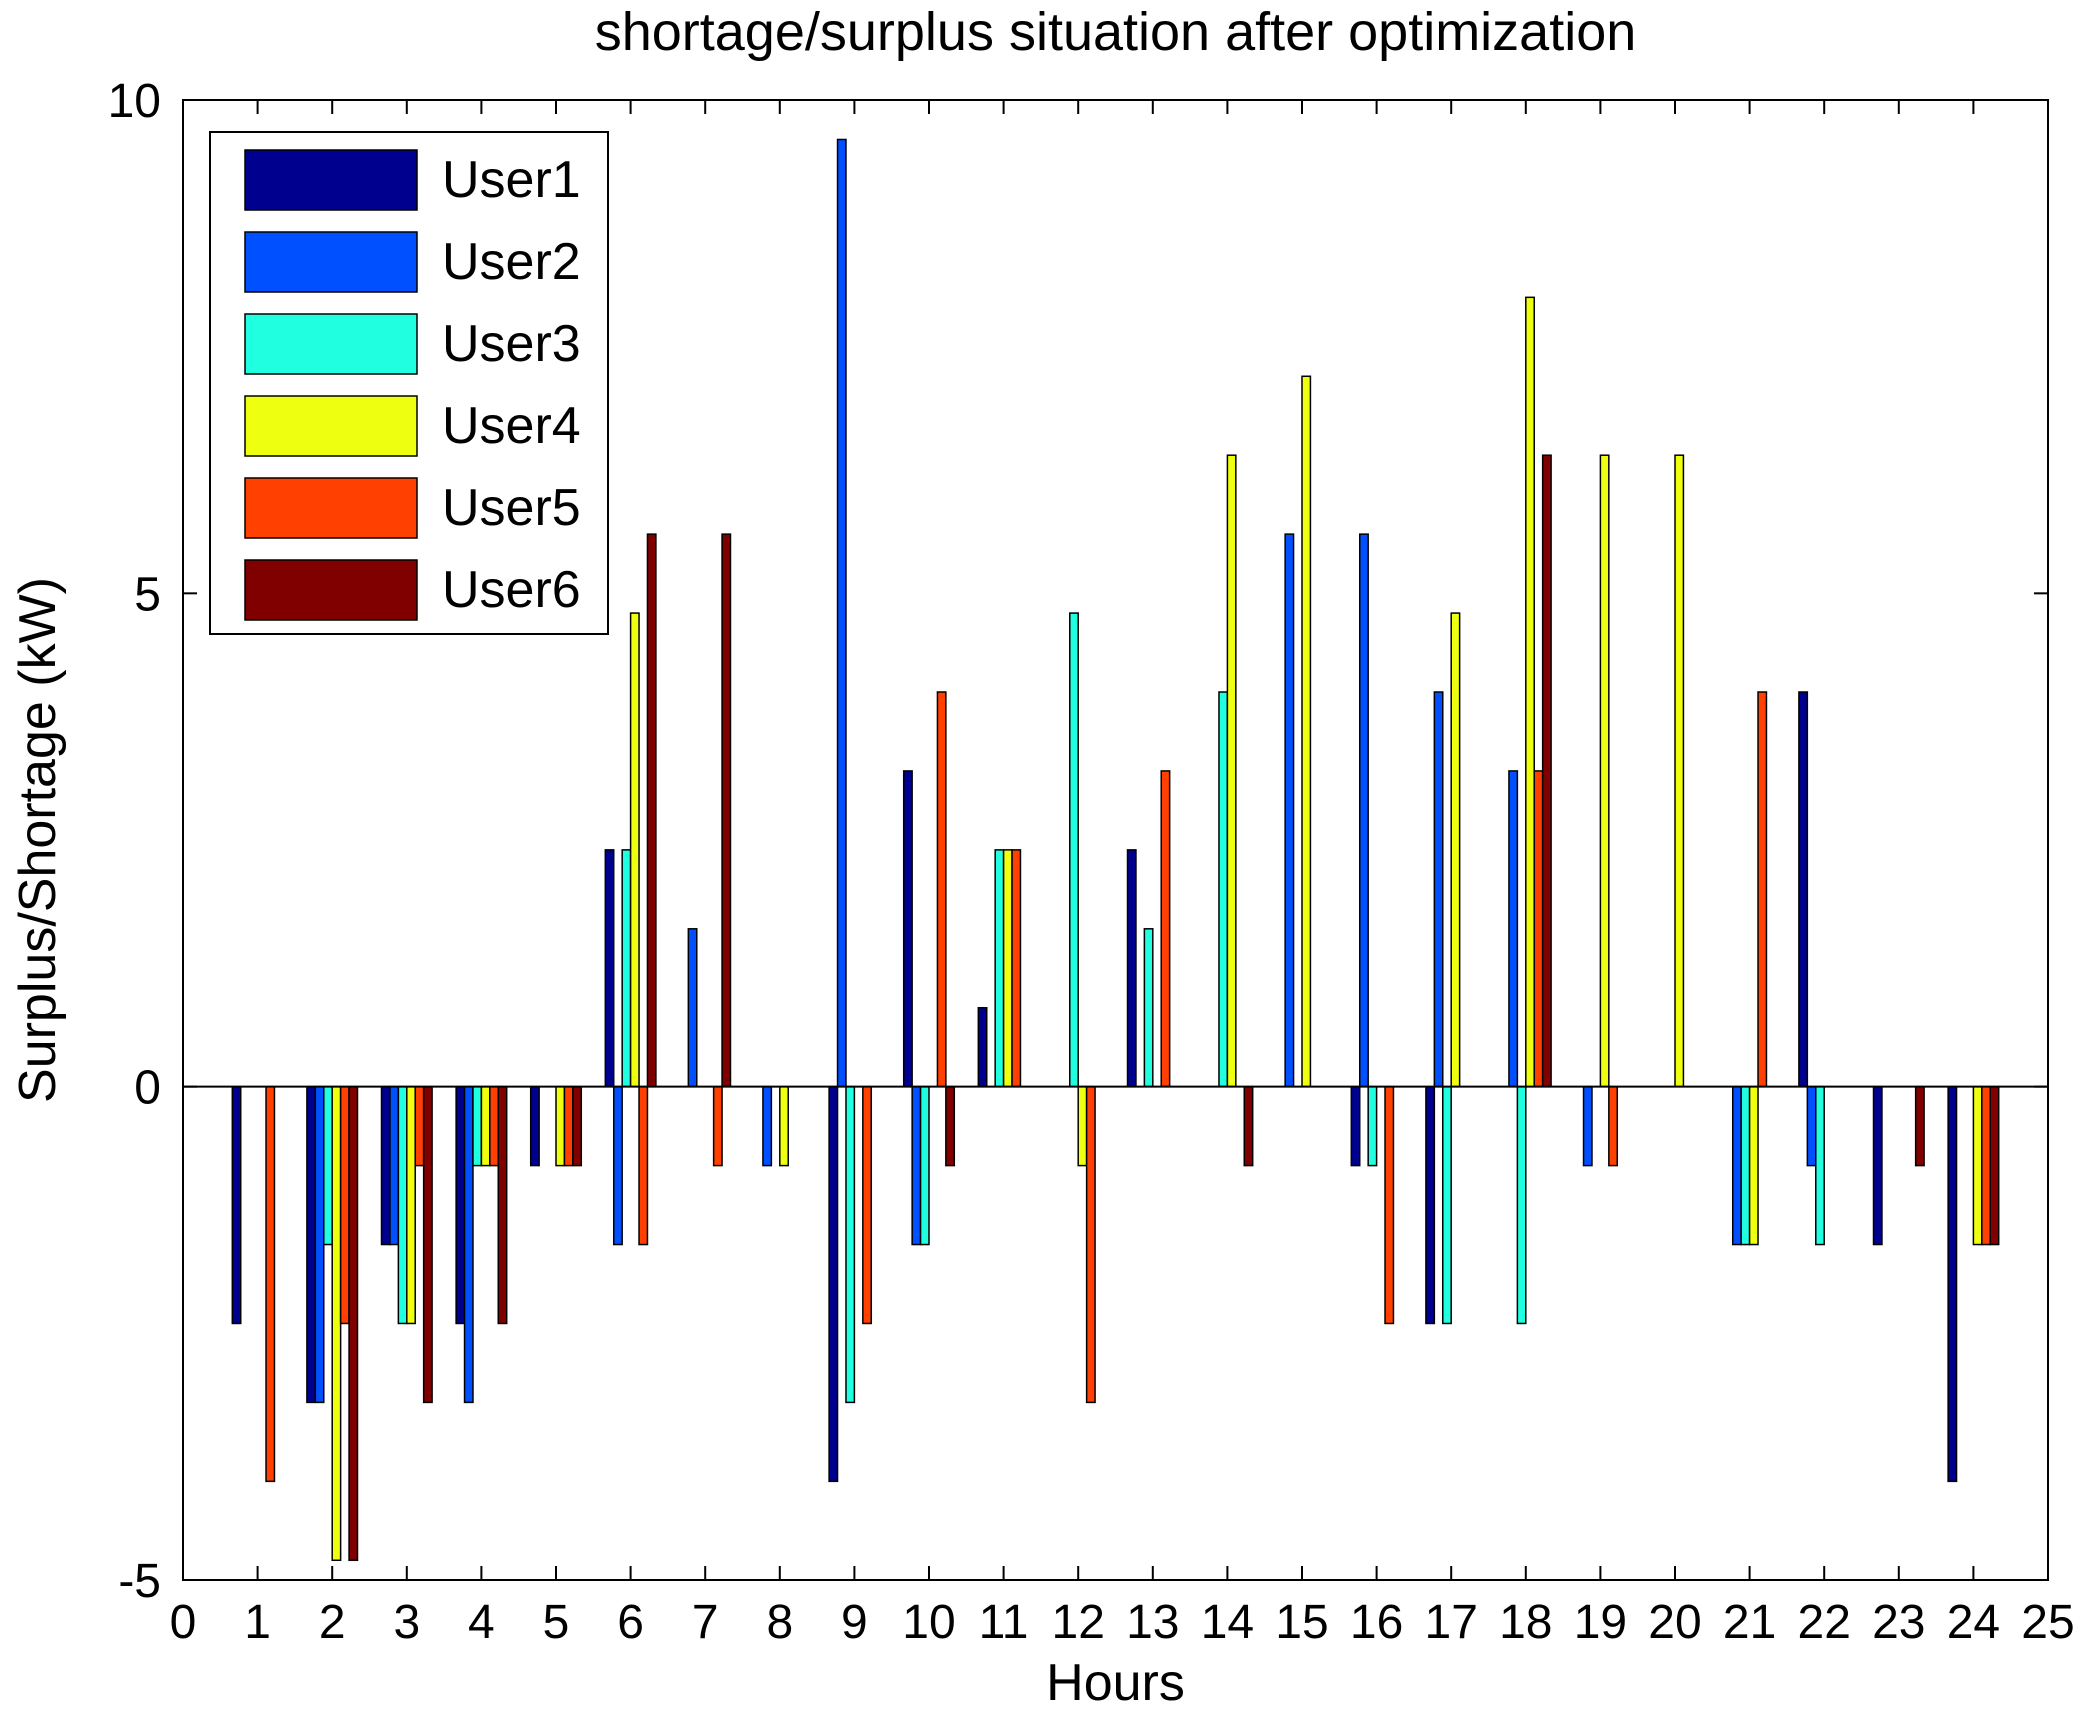 The width and height of the screenshot is (2094, 1730). Describe the element at coordinates (139, 1581) in the screenshot. I see `y-tick-label--5: -5` at that location.